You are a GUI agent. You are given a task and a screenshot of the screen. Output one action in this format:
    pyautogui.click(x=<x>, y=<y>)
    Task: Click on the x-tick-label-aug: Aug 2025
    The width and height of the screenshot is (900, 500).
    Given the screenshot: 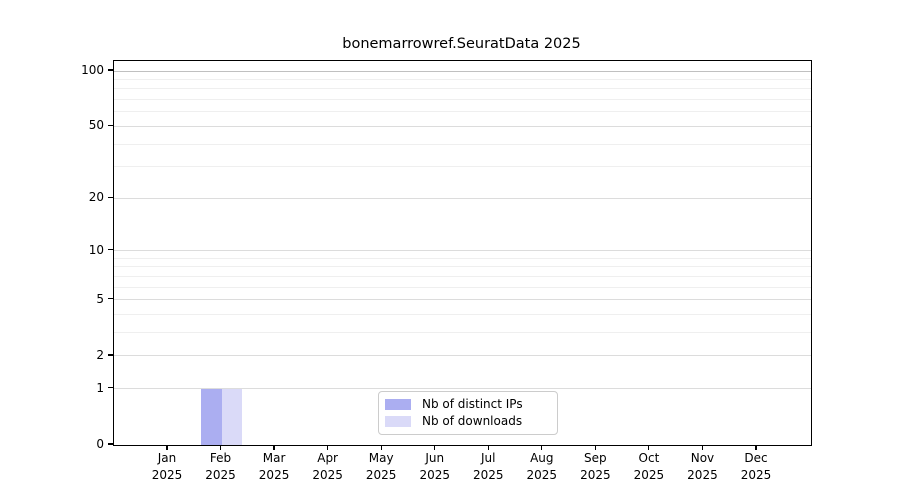 What is the action you would take?
    pyautogui.click(x=542, y=466)
    